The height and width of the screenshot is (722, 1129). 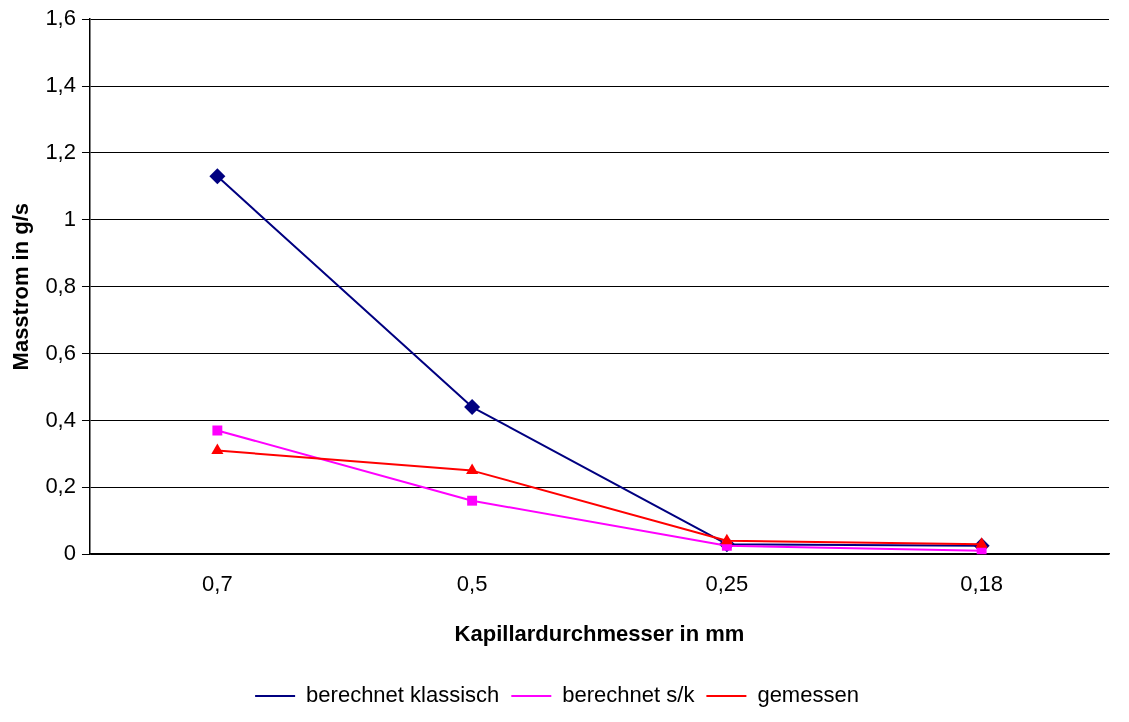 I want to click on y-tick-label: 0,6, so click(x=60, y=352).